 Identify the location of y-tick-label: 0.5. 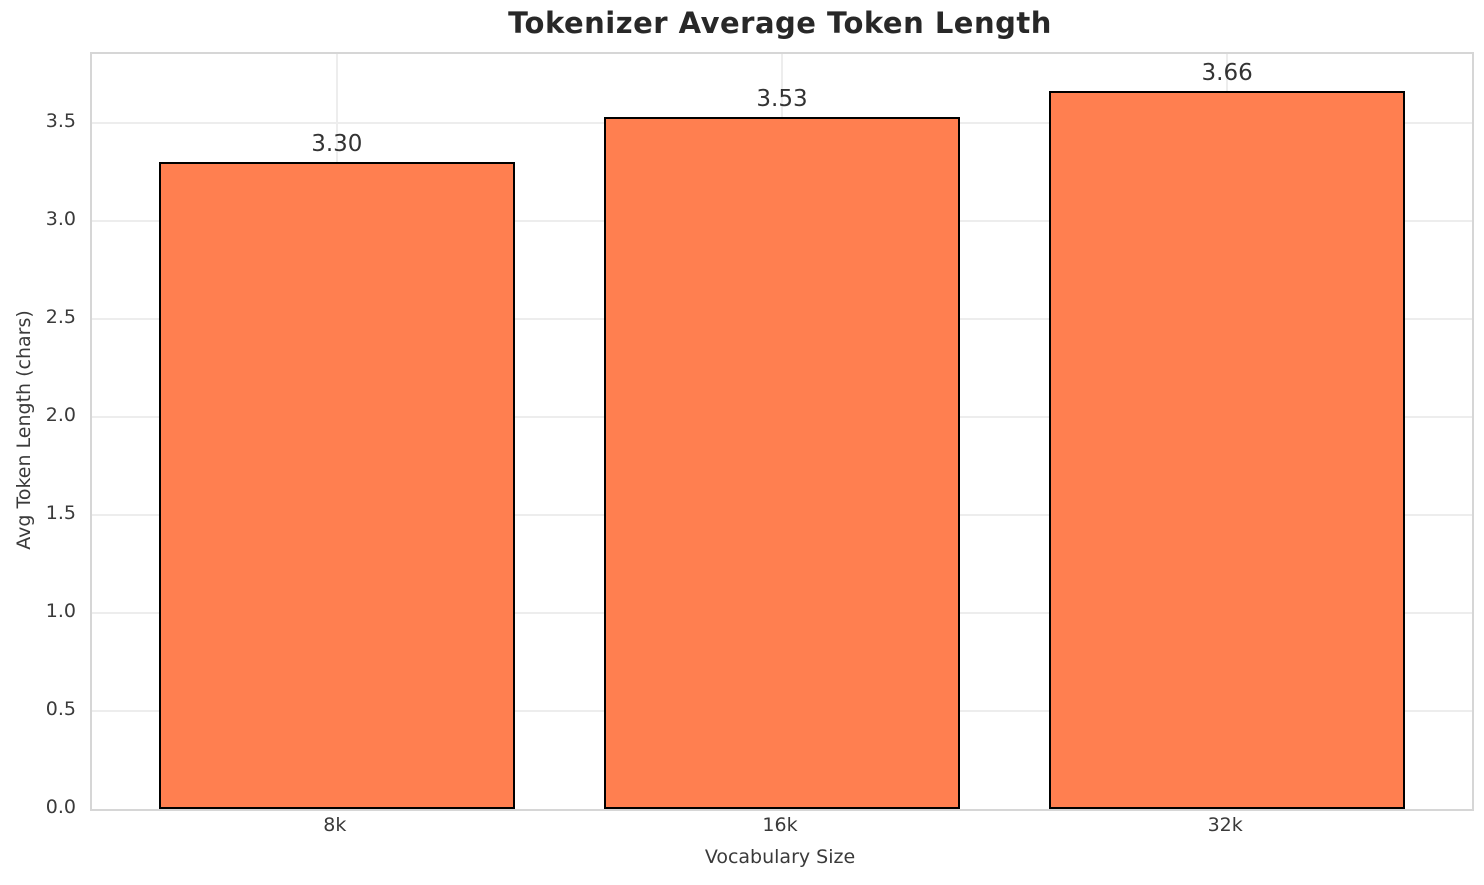
(60, 708).